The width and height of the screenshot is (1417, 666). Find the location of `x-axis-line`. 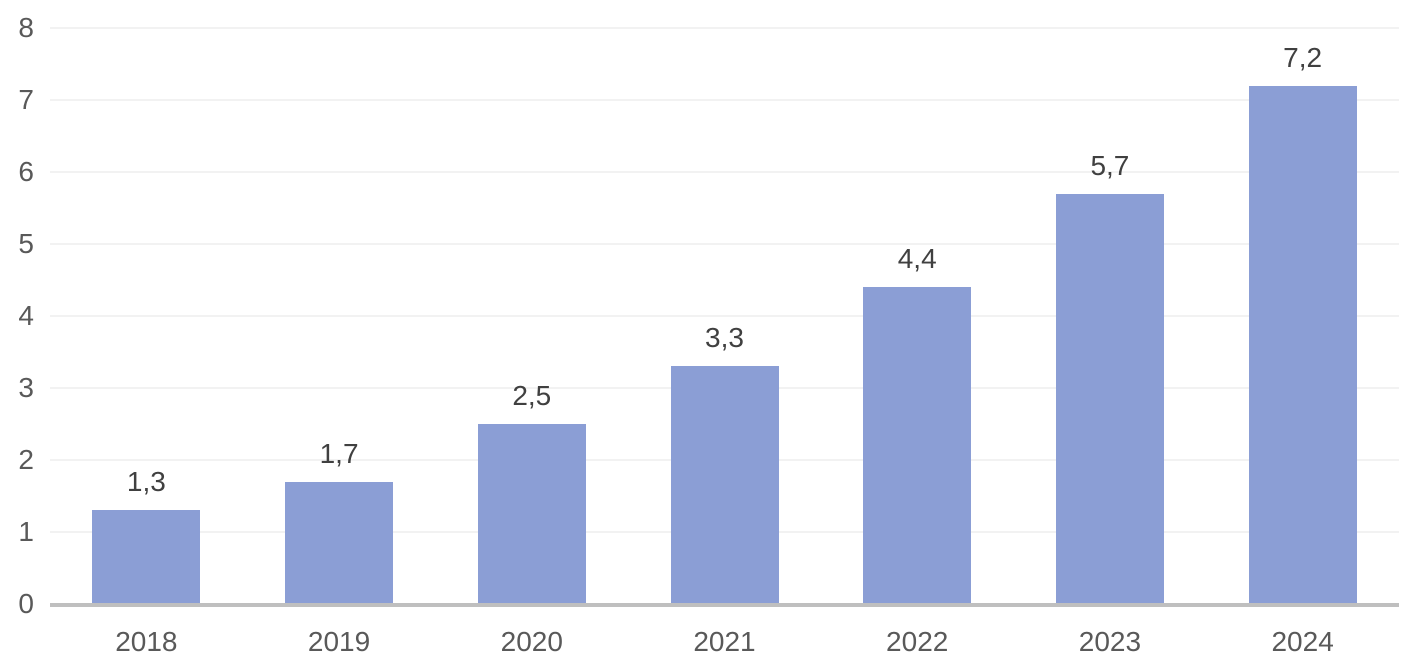

x-axis-line is located at coordinates (724, 605).